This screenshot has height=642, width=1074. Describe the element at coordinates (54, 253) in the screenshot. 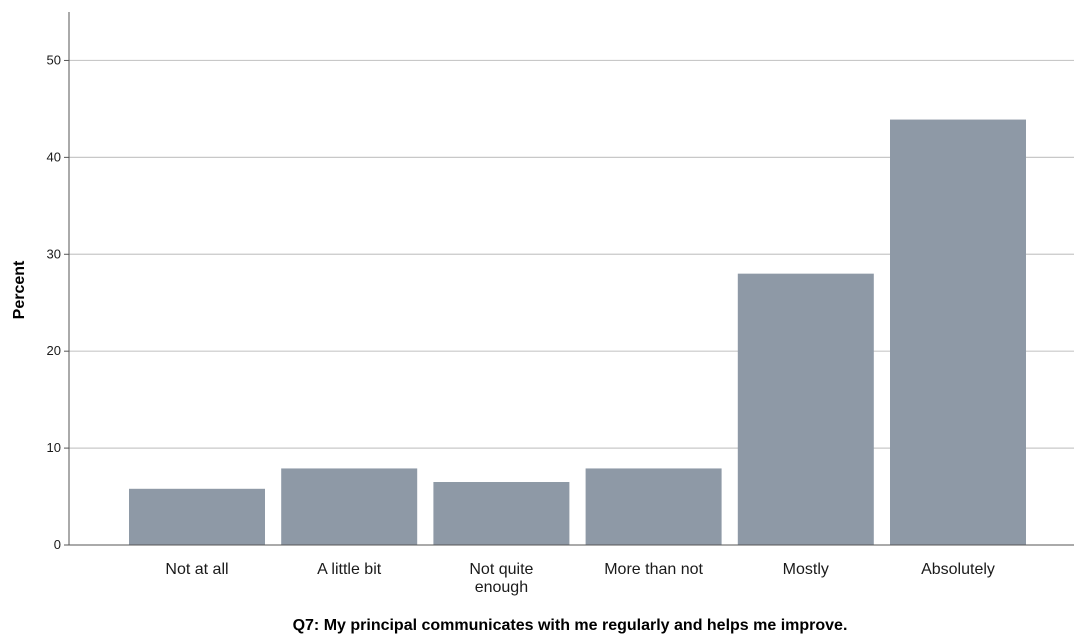

I see `y-tick-label: 30` at that location.